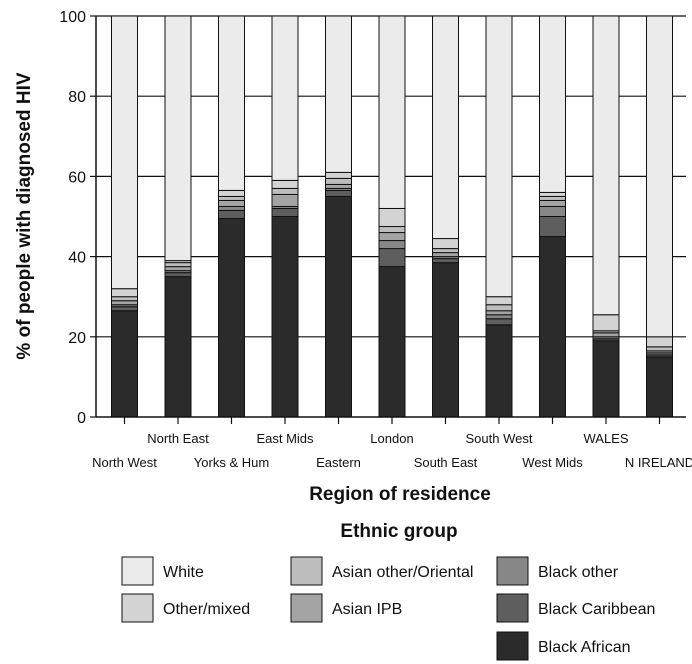  What do you see at coordinates (81, 418) in the screenshot?
I see `y-tick-label: 0` at bounding box center [81, 418].